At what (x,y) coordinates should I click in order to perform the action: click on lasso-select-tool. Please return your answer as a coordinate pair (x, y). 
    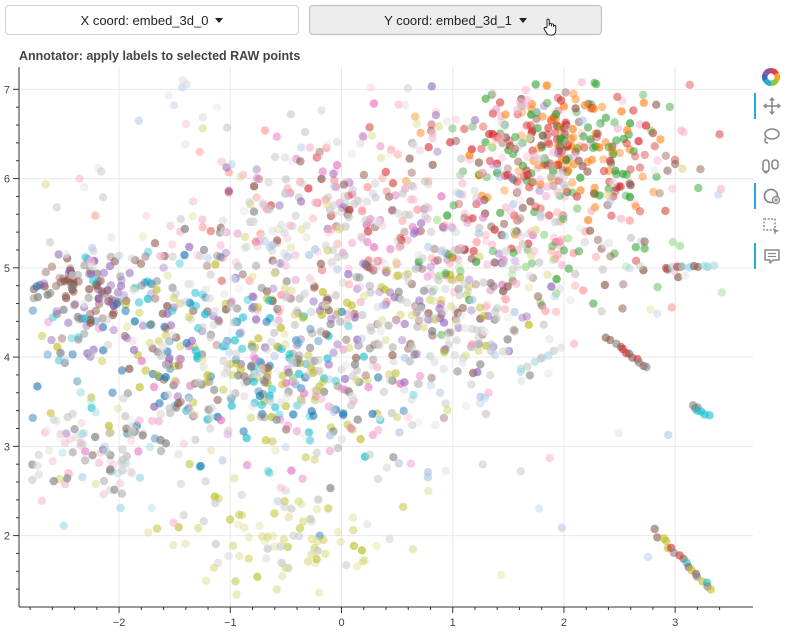
    Looking at the image, I should click on (771, 136).